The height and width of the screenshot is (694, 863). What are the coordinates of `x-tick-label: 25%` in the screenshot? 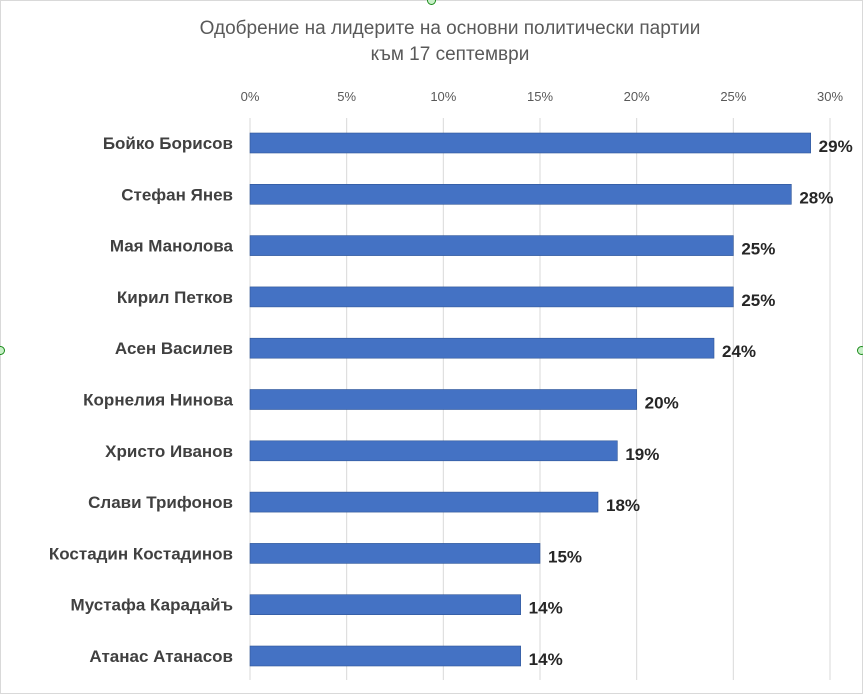 It's located at (733, 96).